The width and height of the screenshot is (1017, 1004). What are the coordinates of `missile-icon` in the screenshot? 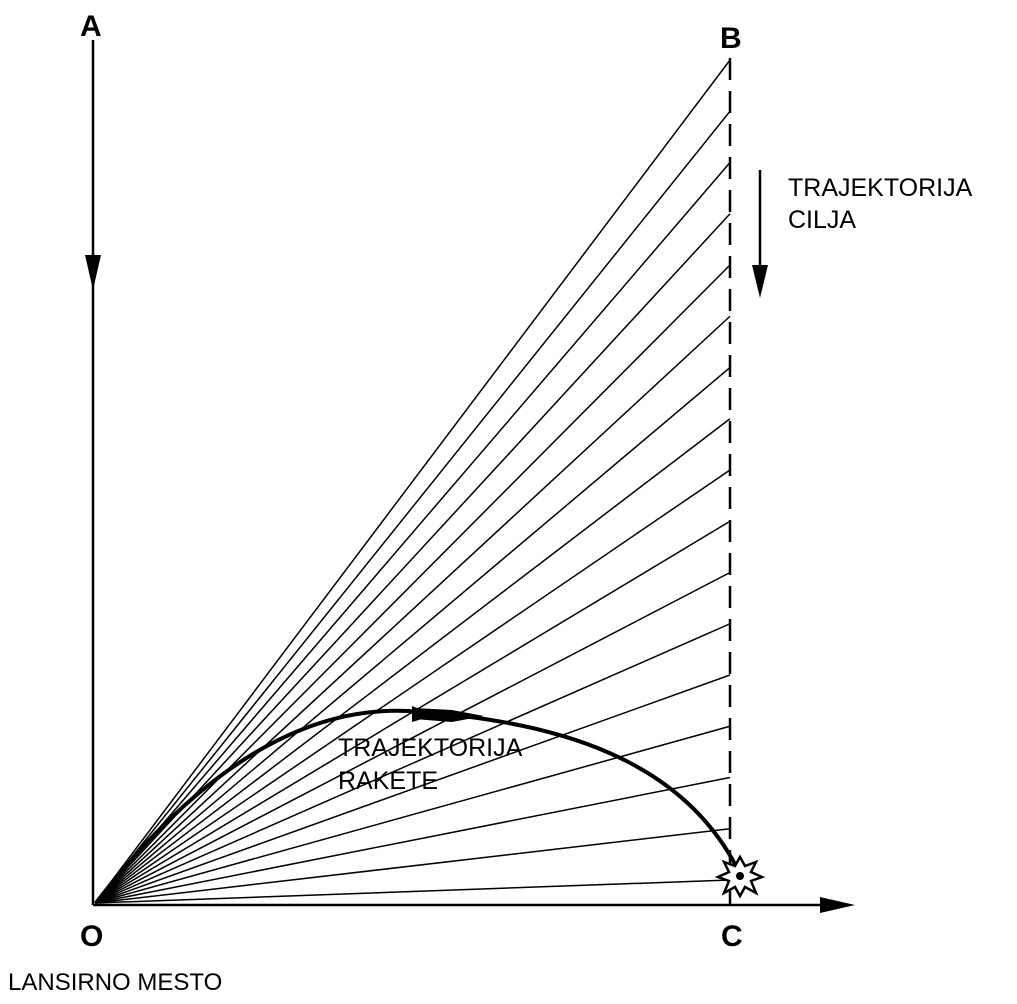 It's located at (449, 715).